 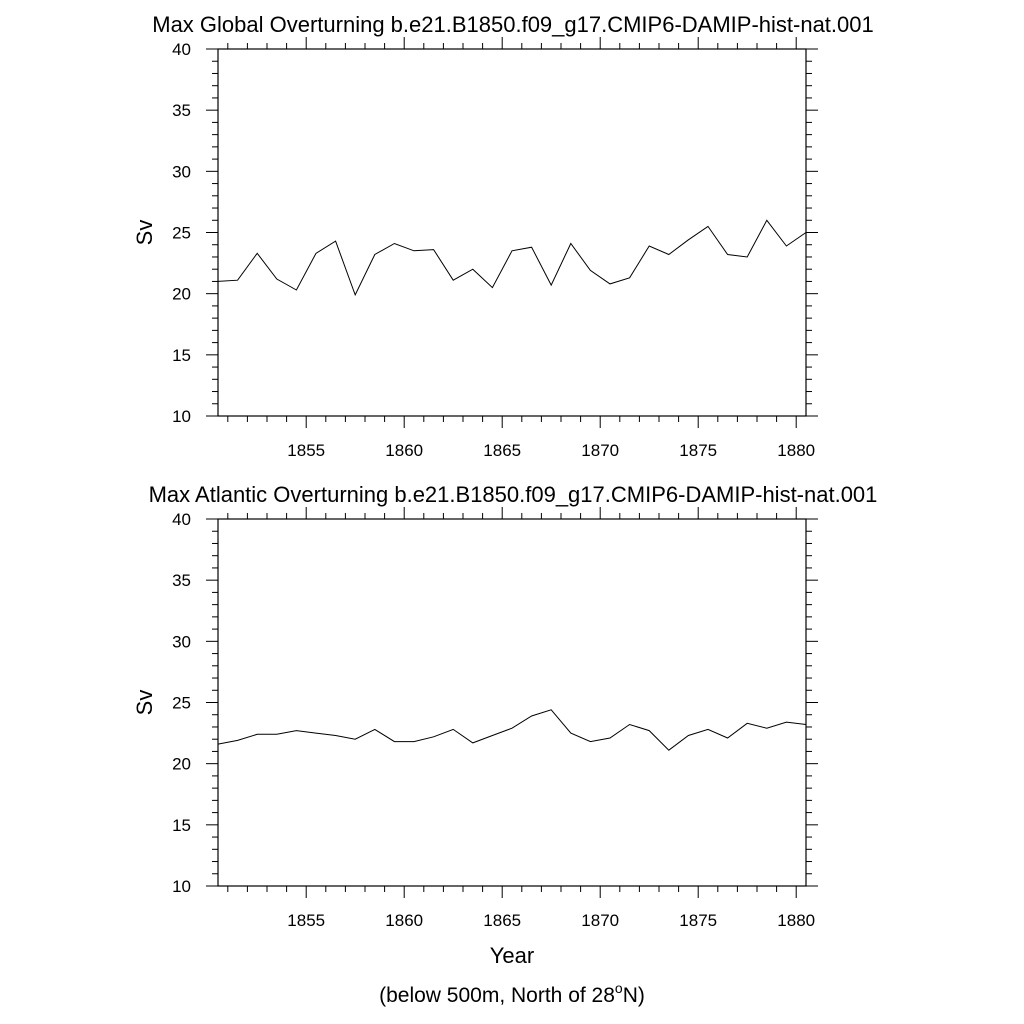 What do you see at coordinates (512, 955) in the screenshot?
I see `x-axis-label: Year` at bounding box center [512, 955].